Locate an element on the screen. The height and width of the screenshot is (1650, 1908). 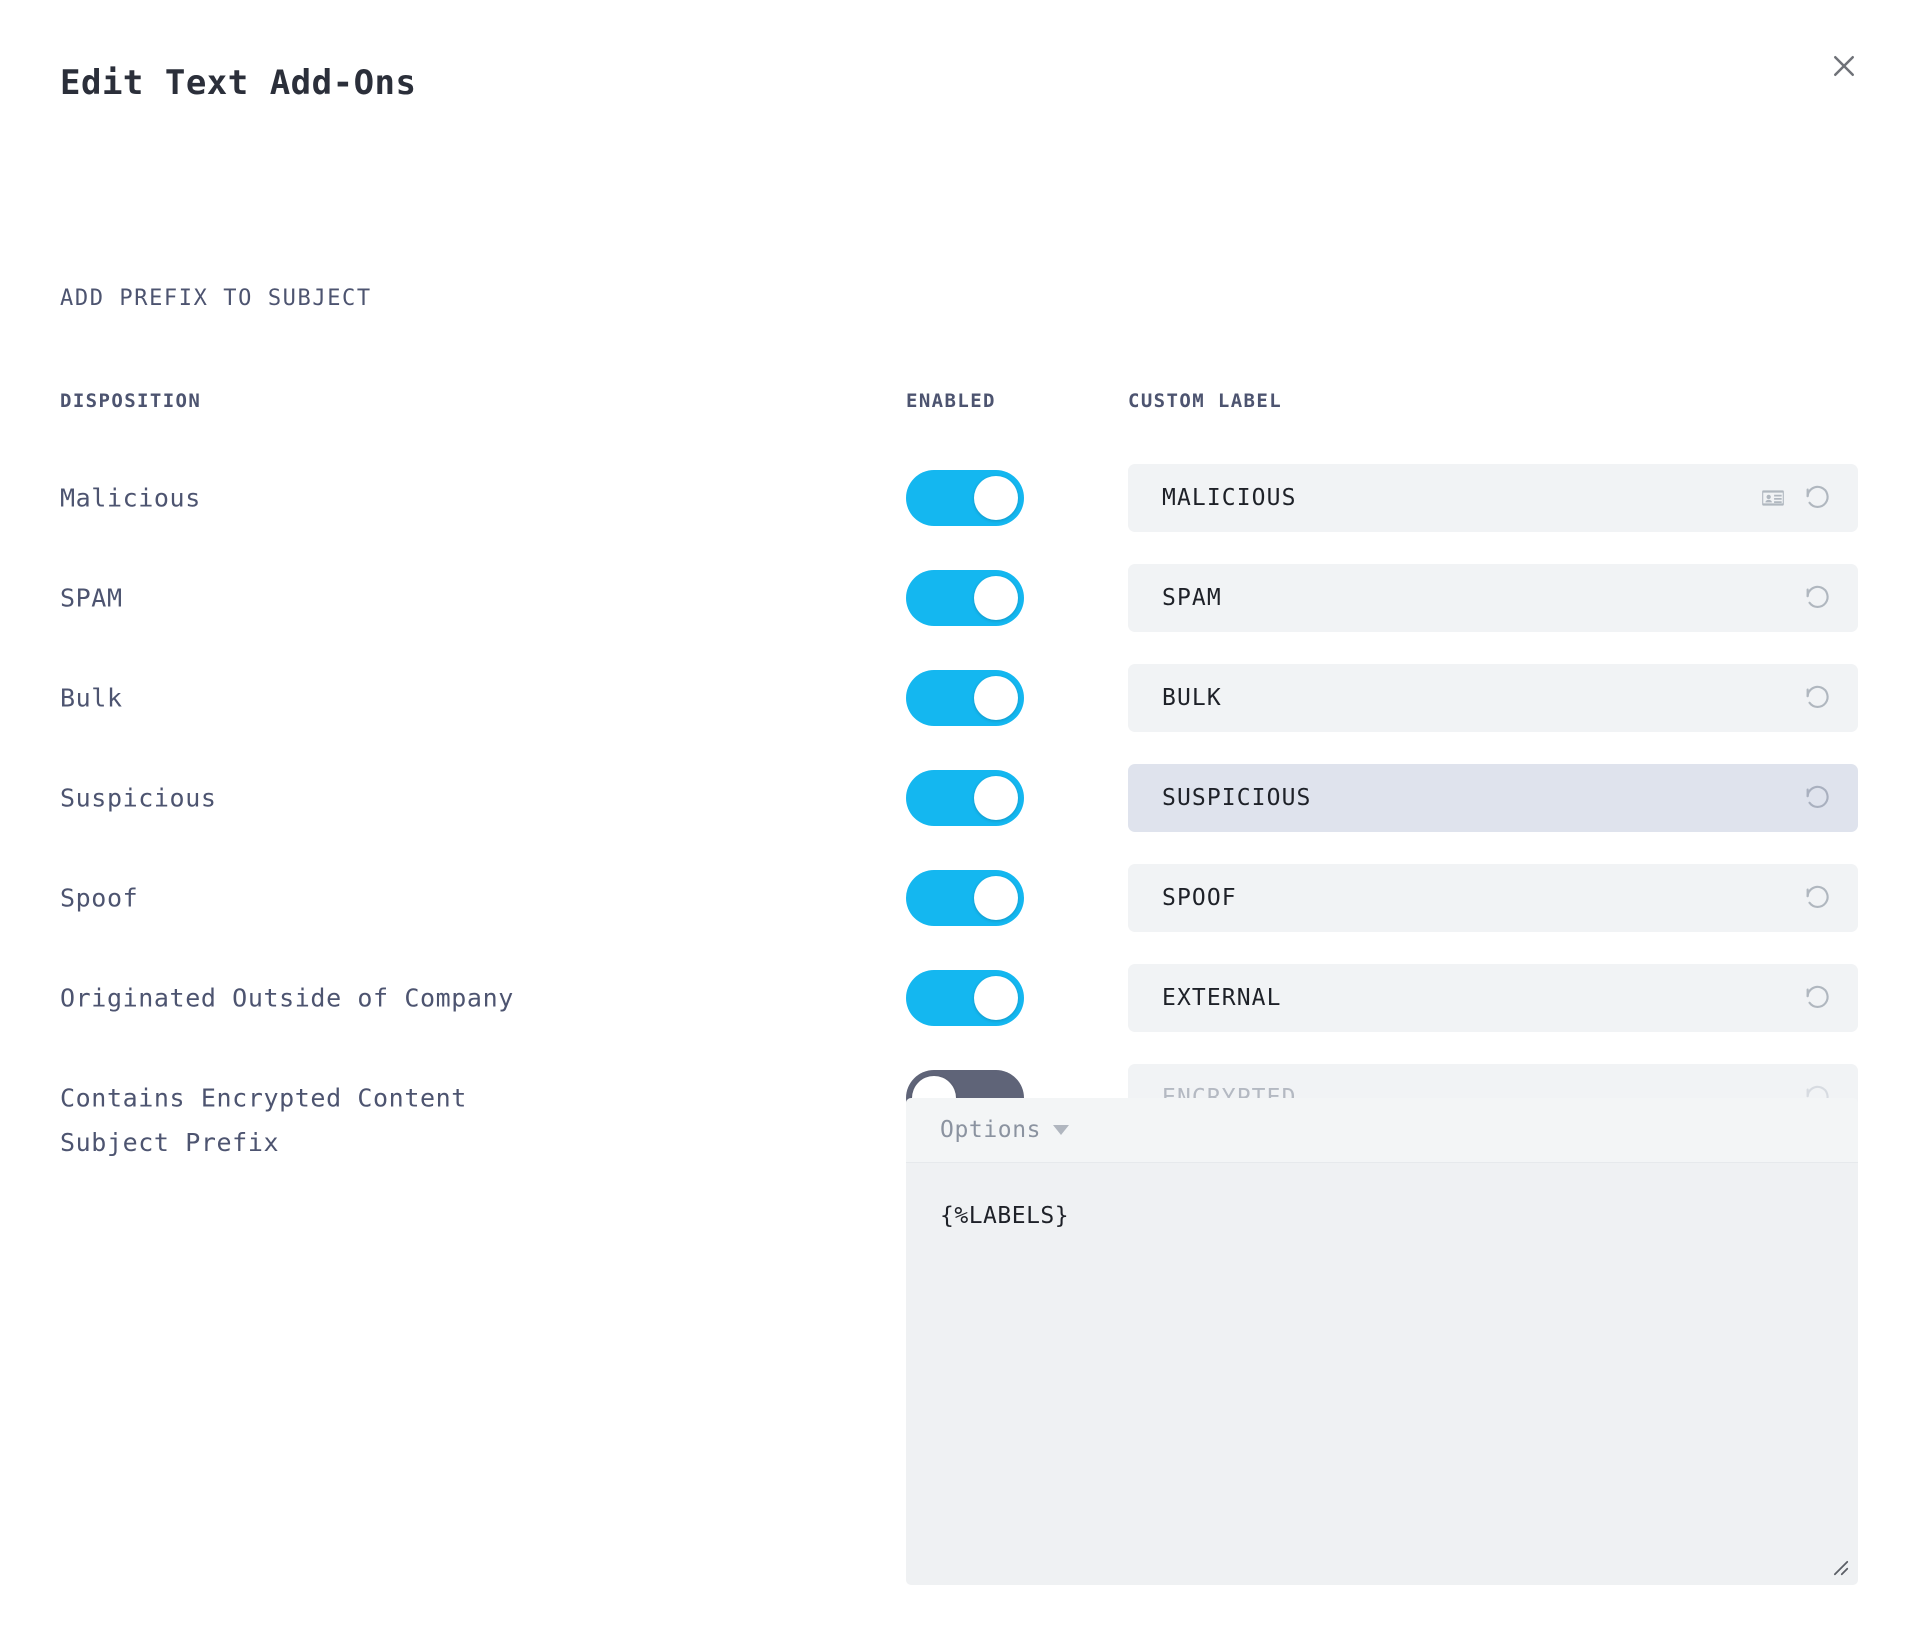
table-row: Malicious MALICIOUS is located at coordinates (954, 498).